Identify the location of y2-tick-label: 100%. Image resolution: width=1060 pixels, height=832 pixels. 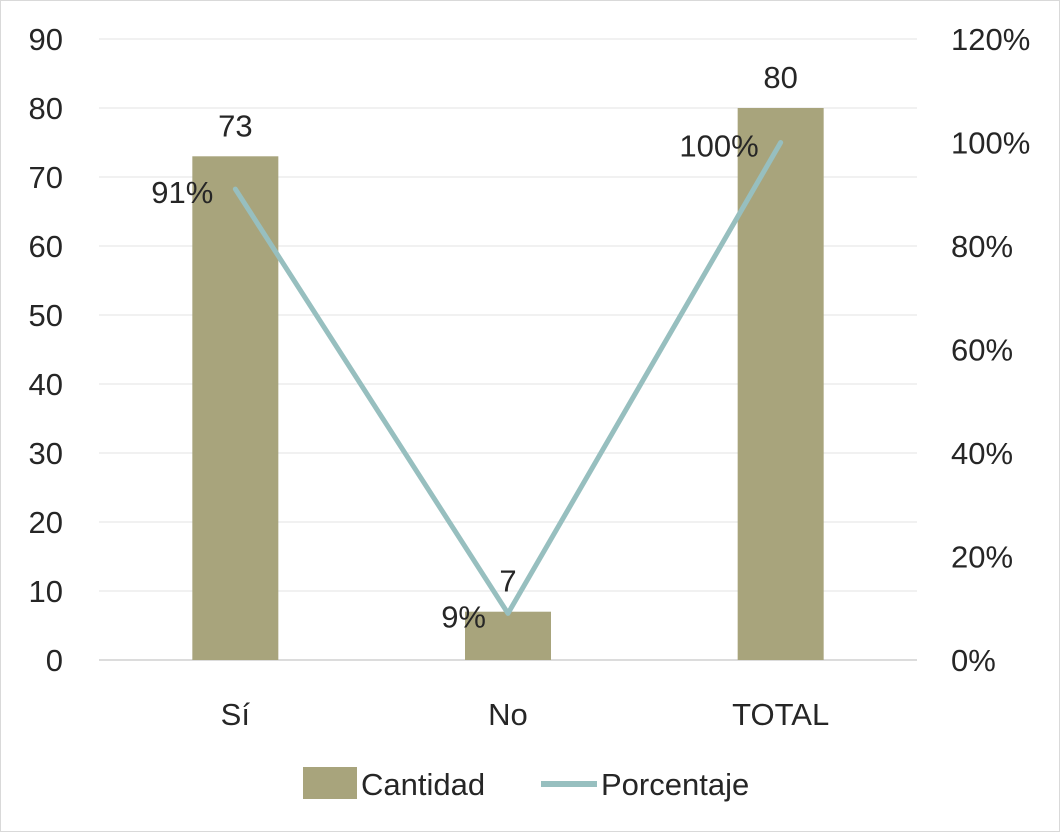
(990, 143).